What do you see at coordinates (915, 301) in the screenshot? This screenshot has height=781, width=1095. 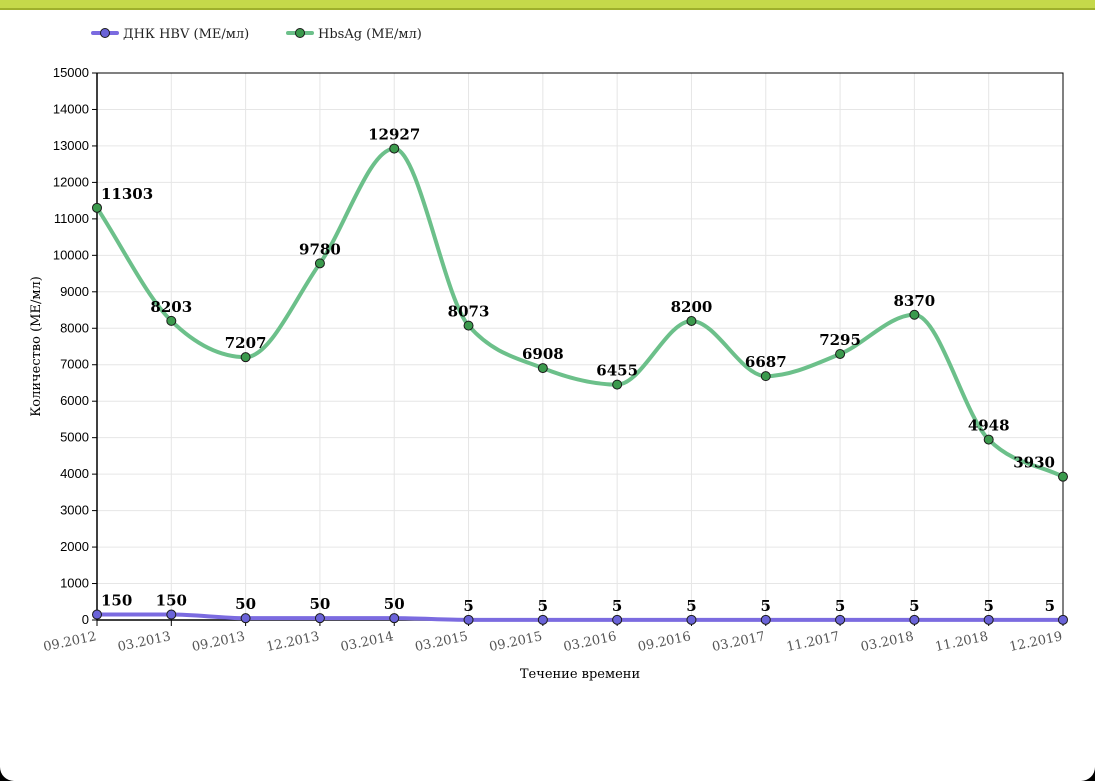 I see `hbsag-data-label: 8370` at bounding box center [915, 301].